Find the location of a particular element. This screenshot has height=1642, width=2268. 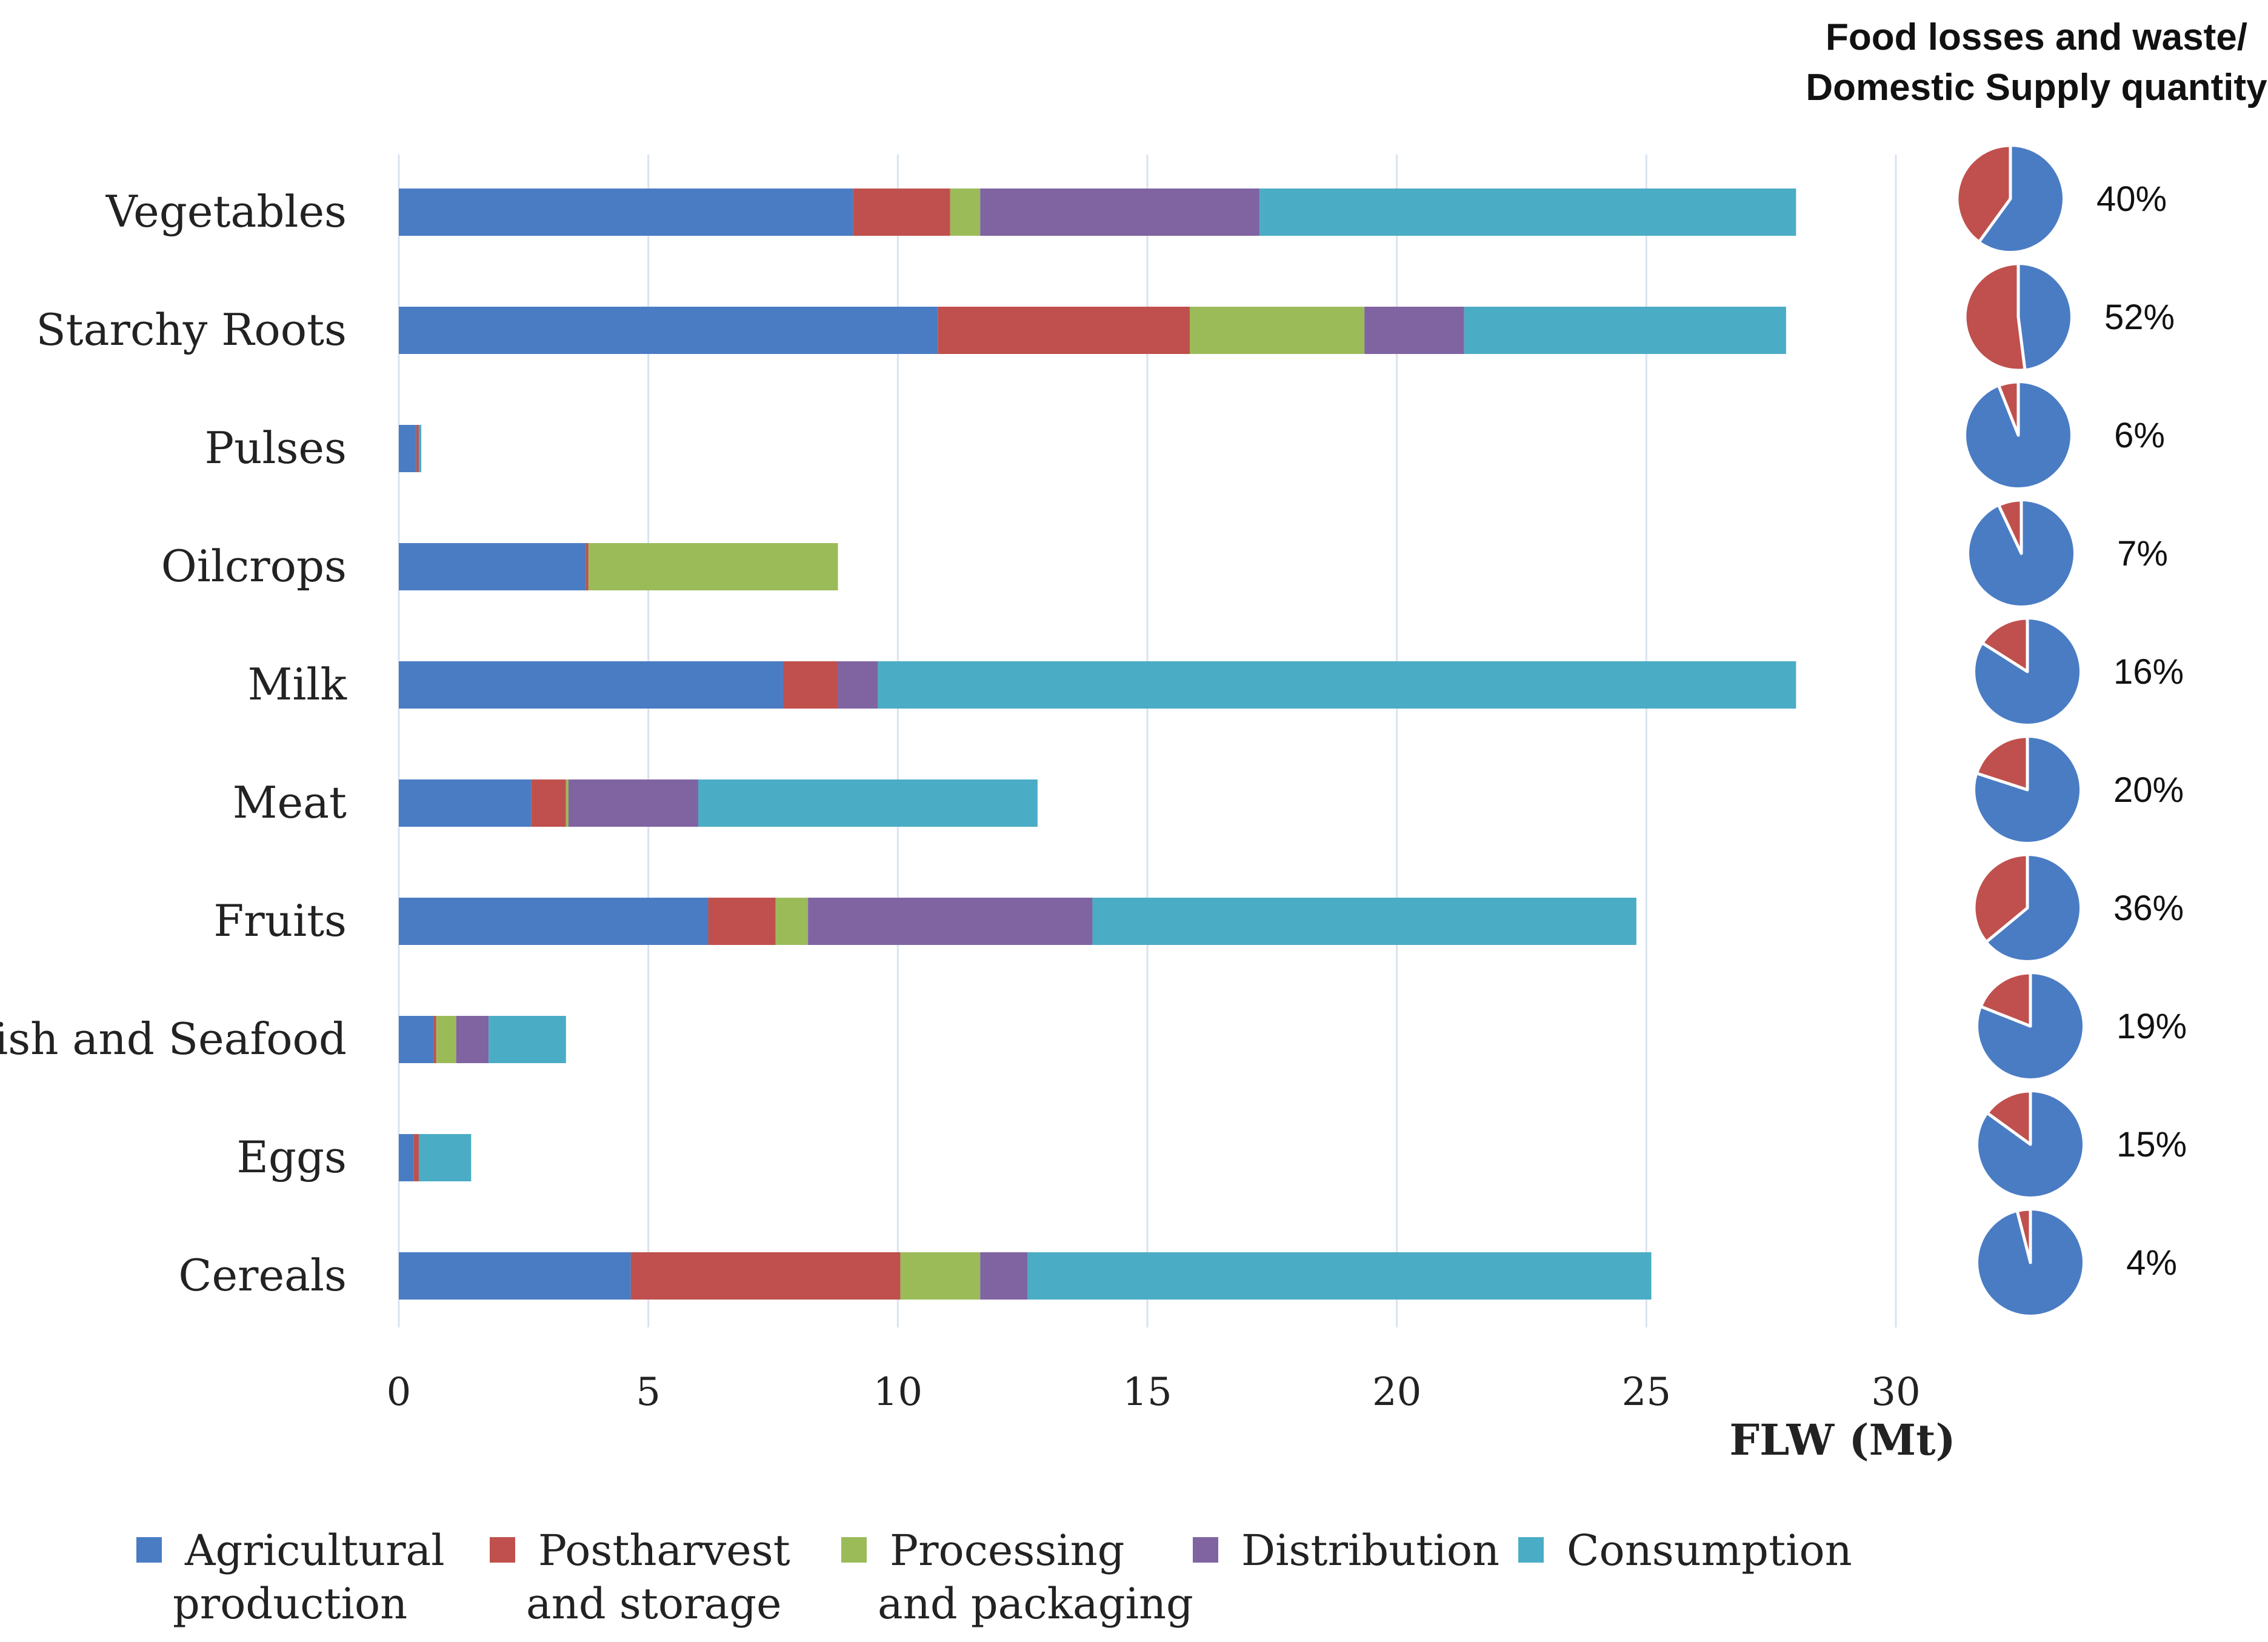

bar-starchy-roots-postharvest-and-storage is located at coordinates (1064, 330).